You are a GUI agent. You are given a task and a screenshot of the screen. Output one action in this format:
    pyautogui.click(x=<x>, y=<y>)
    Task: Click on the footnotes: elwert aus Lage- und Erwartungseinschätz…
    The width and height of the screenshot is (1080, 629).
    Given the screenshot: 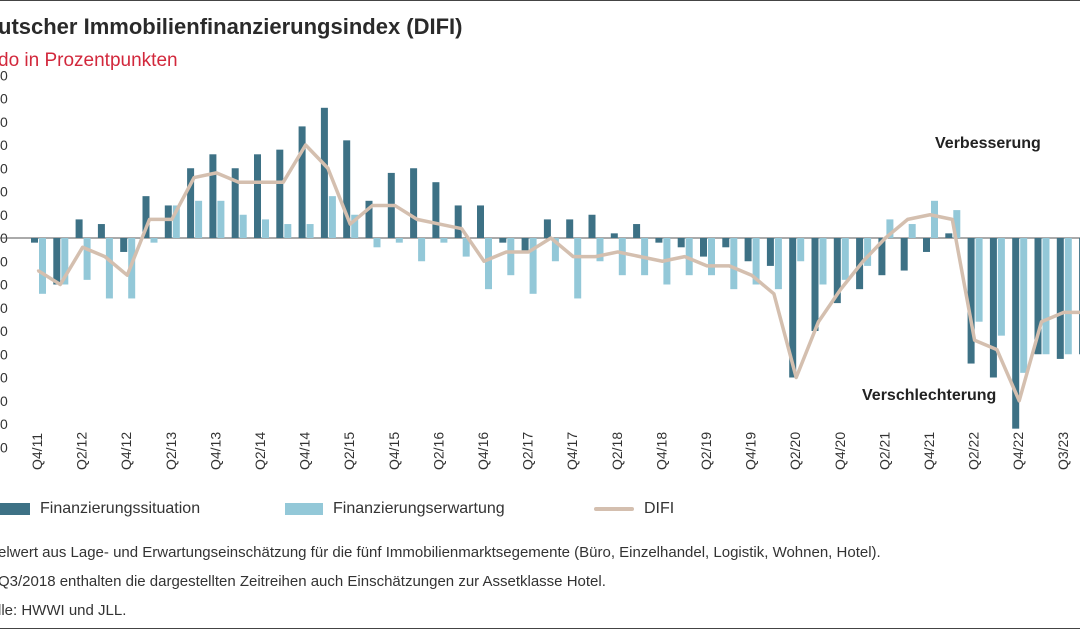 What is the action you would take?
    pyautogui.click(x=440, y=581)
    